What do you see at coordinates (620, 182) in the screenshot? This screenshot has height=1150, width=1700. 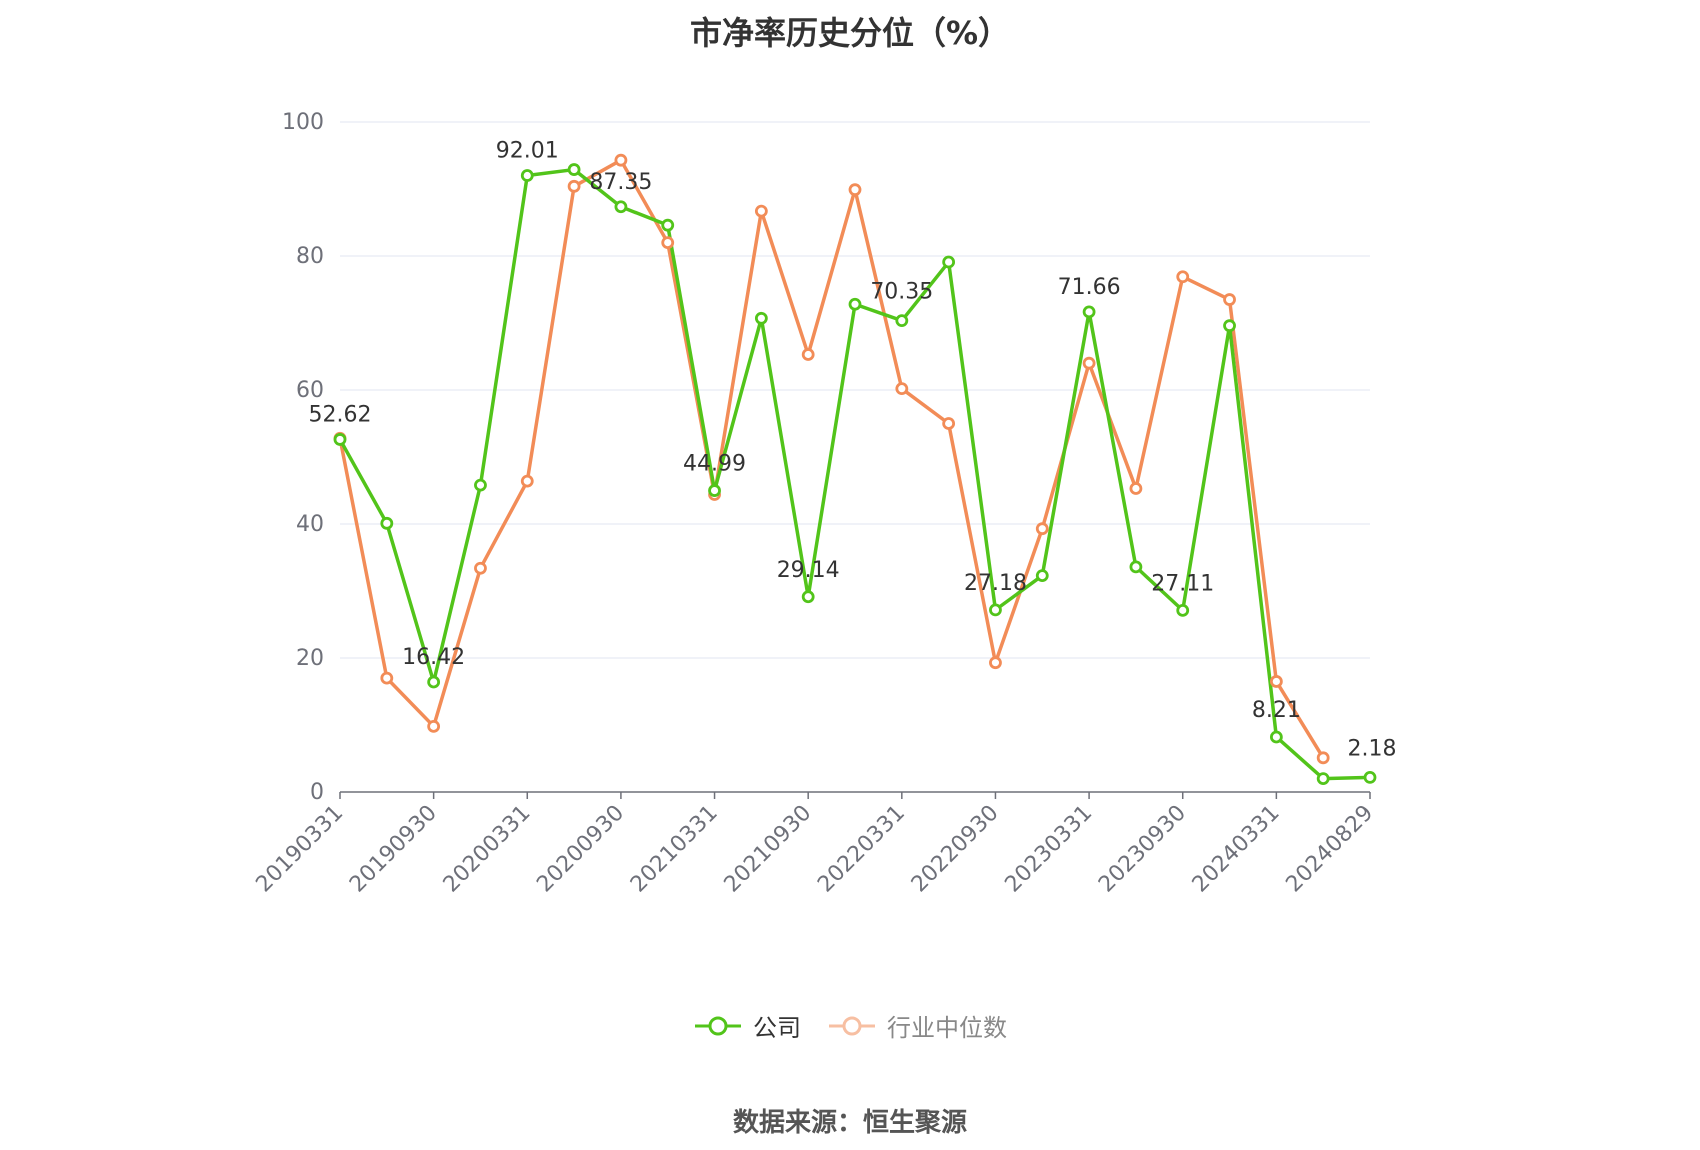 I see `data-label: 87.35` at bounding box center [620, 182].